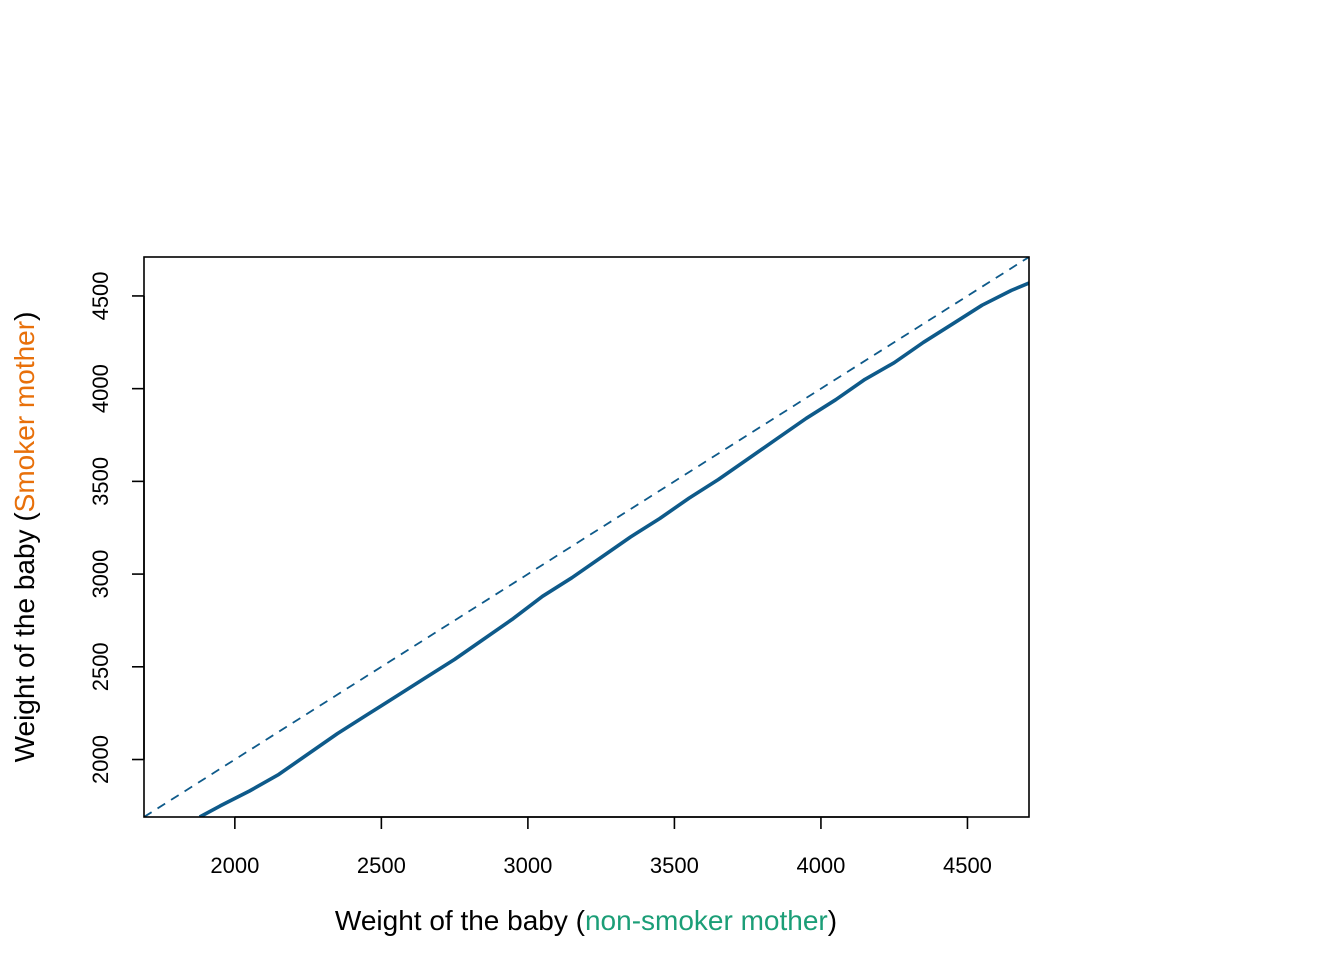 The height and width of the screenshot is (960, 1344). What do you see at coordinates (706, 920) in the screenshot?
I see `x-axis-label-highlight: non-smoker mother` at bounding box center [706, 920].